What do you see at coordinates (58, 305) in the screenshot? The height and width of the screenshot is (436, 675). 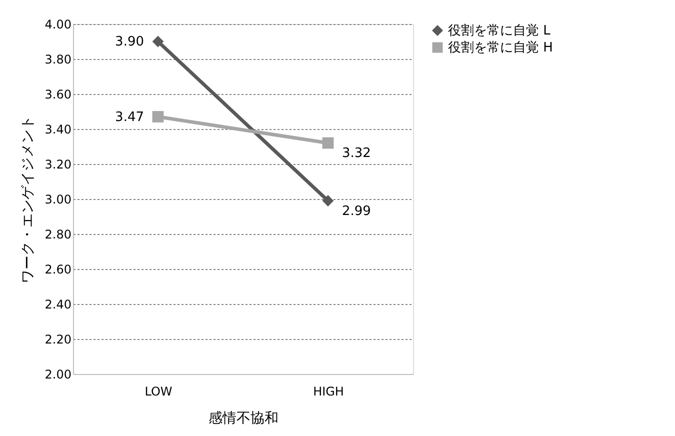 I see `y-tick-label: 2.40` at bounding box center [58, 305].